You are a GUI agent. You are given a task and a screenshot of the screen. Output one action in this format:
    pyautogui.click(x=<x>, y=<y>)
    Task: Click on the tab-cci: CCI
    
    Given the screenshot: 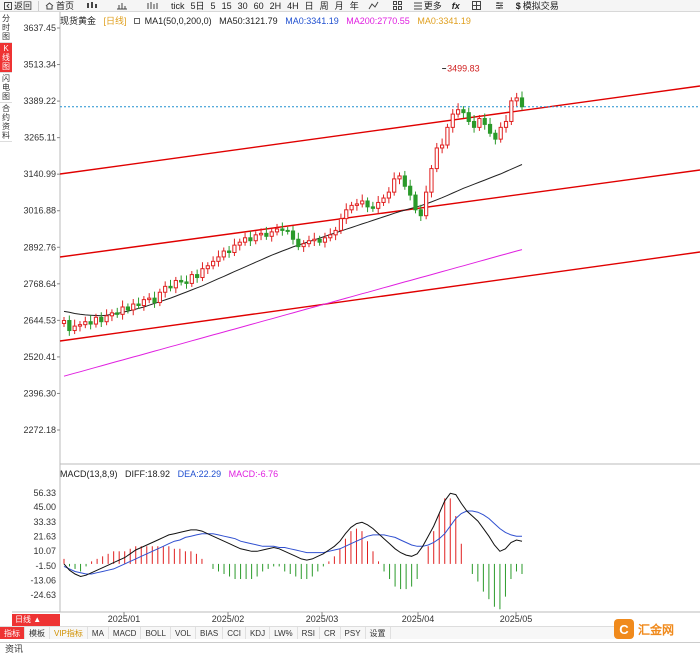 What is the action you would take?
    pyautogui.click(x=234, y=633)
    